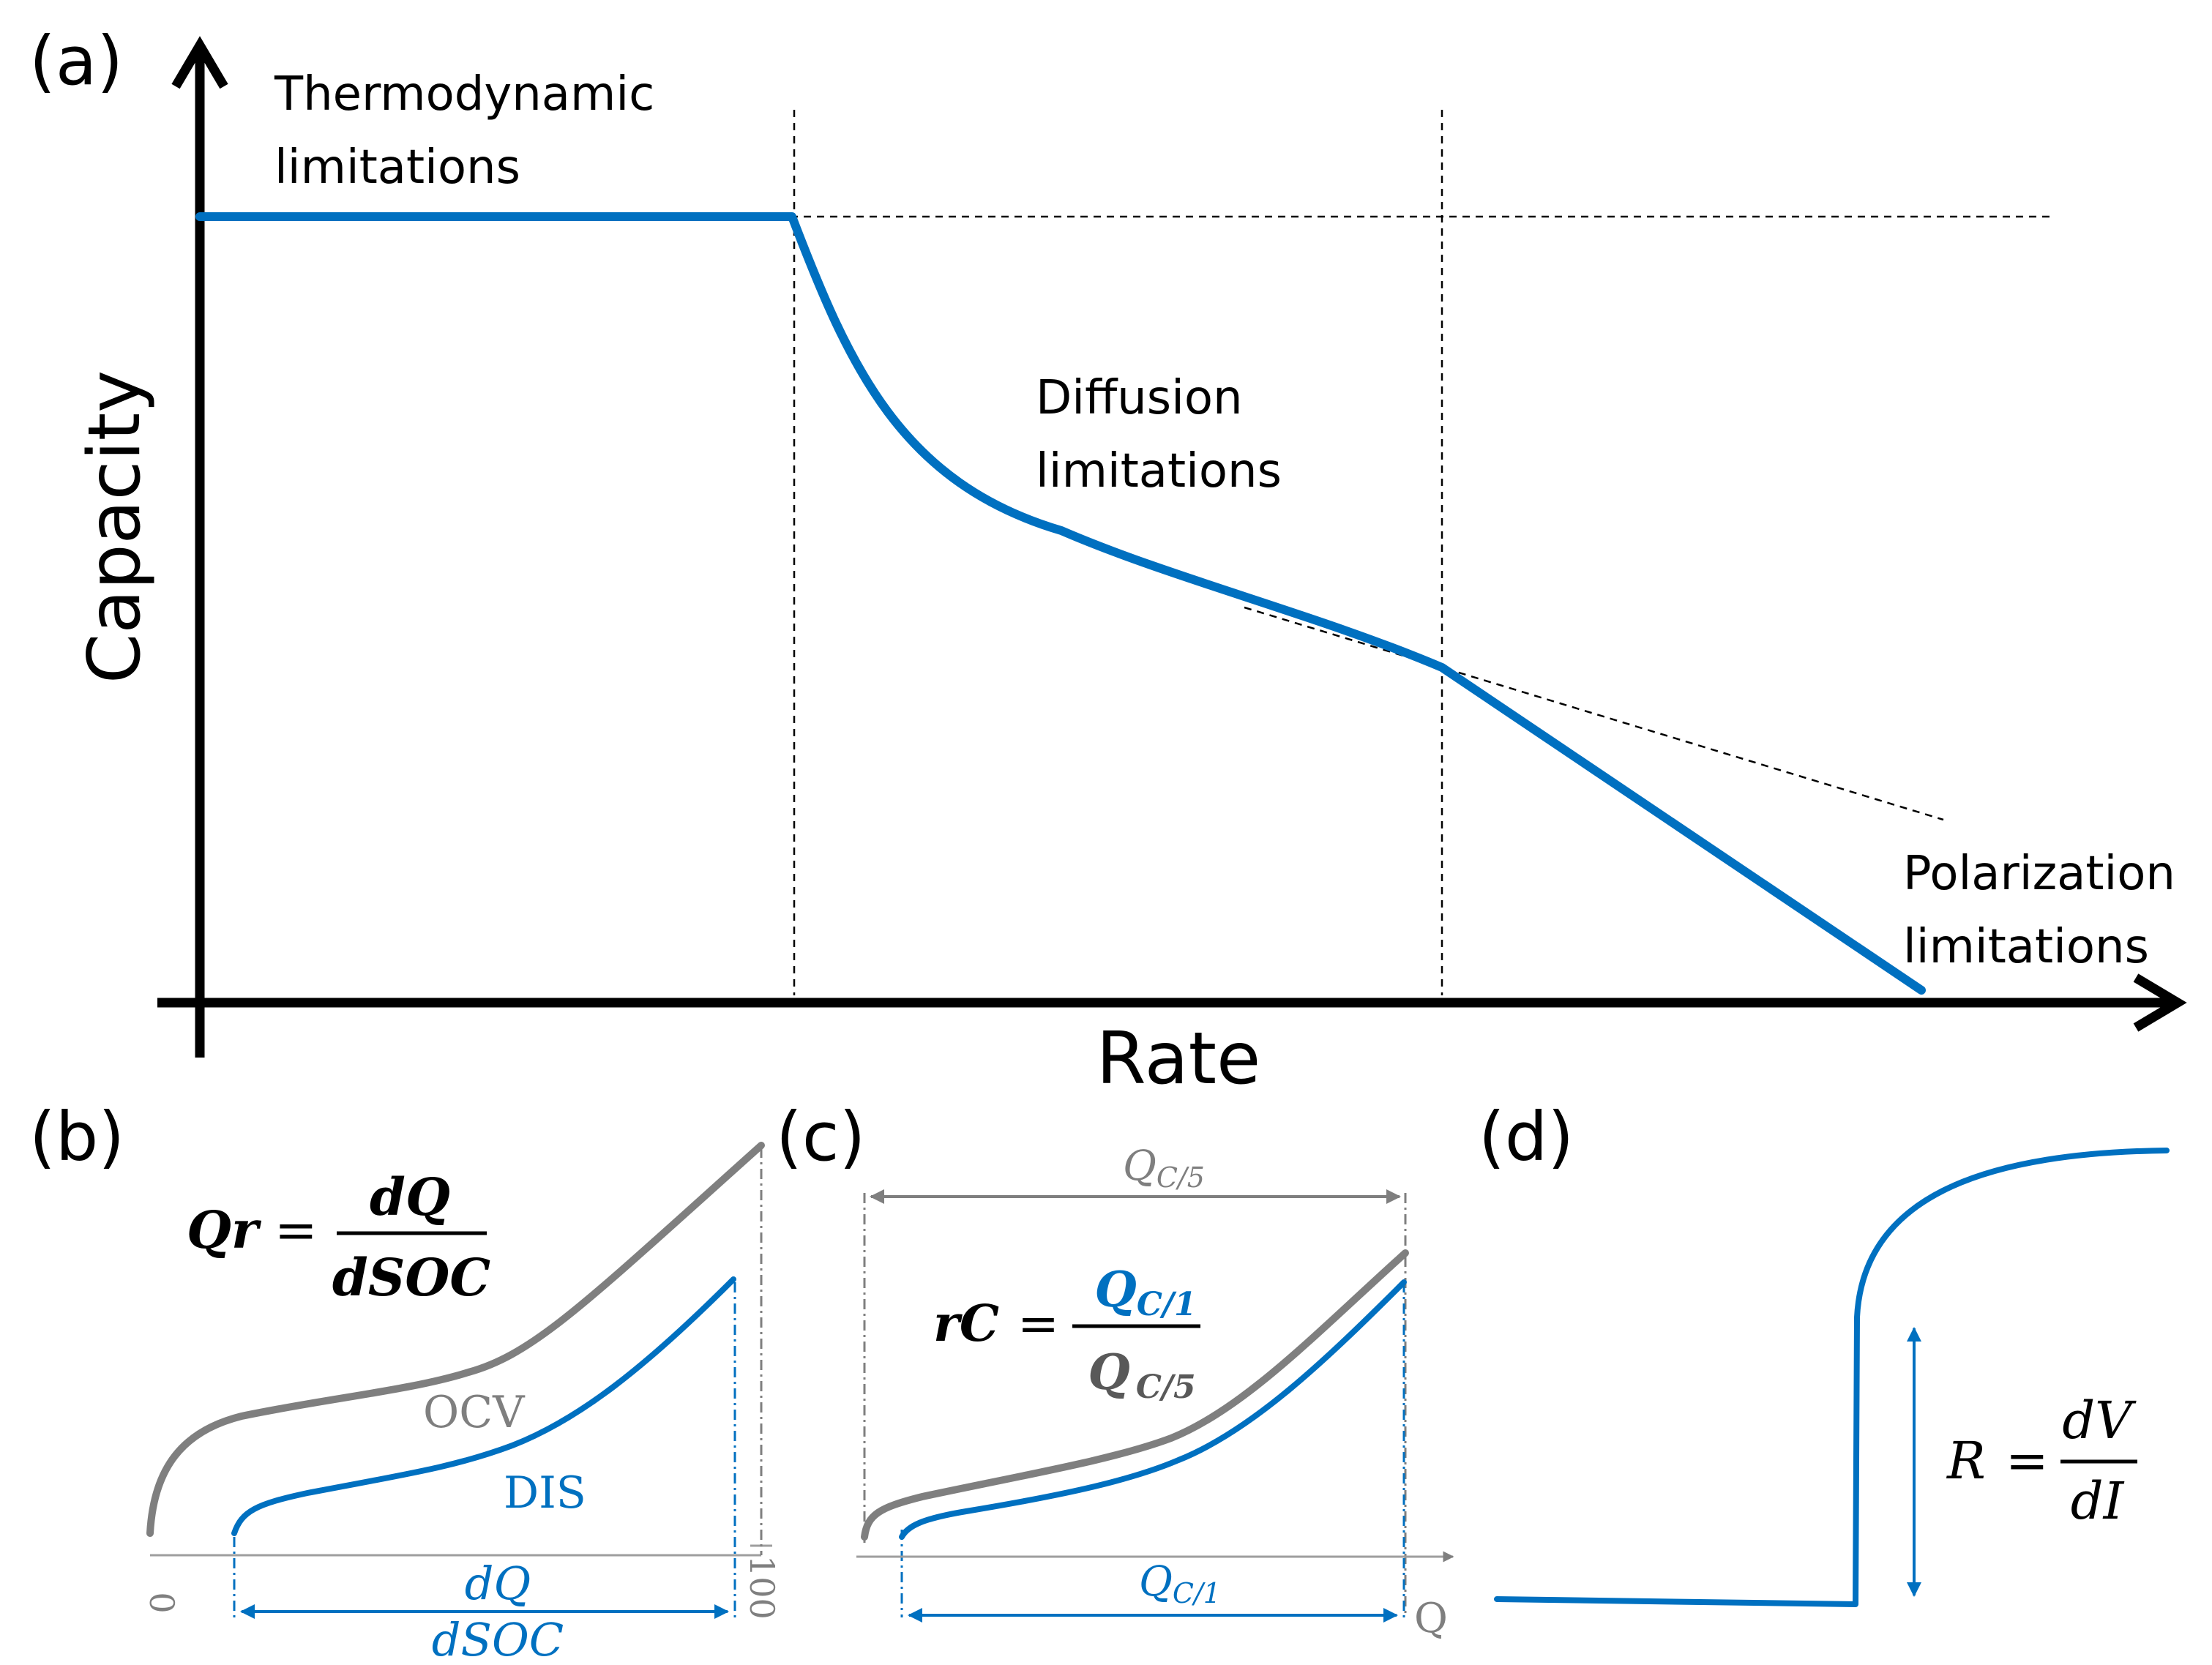  Describe the element at coordinates (464, 94) in the screenshot. I see `thermo-label-1: Thermodynamic` at that location.